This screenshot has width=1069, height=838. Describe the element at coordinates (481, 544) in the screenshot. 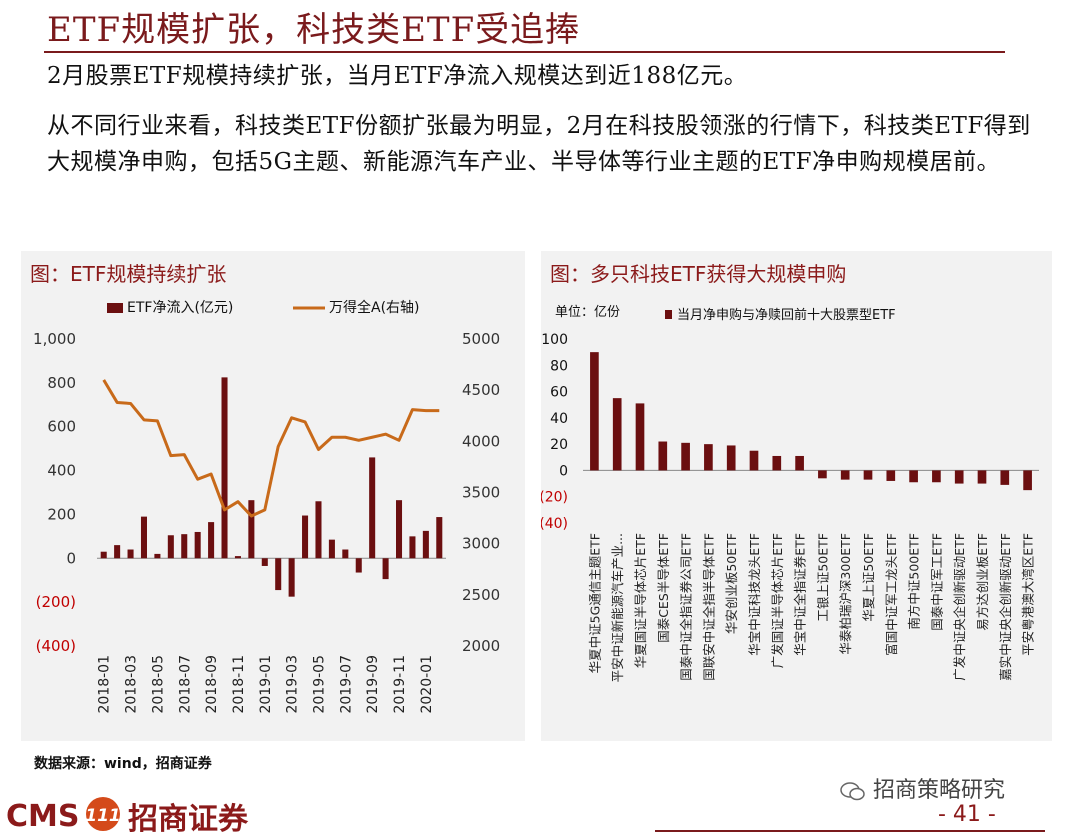

I see `y-right-tick-label: 3000` at that location.